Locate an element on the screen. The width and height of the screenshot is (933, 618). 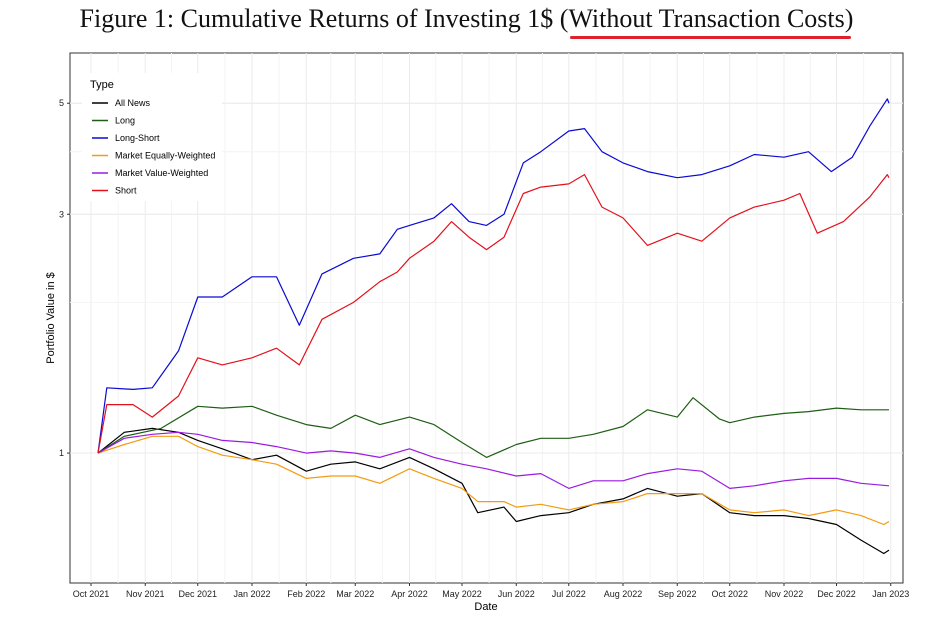
y-tick-label: 5 is located at coordinates (61, 103).